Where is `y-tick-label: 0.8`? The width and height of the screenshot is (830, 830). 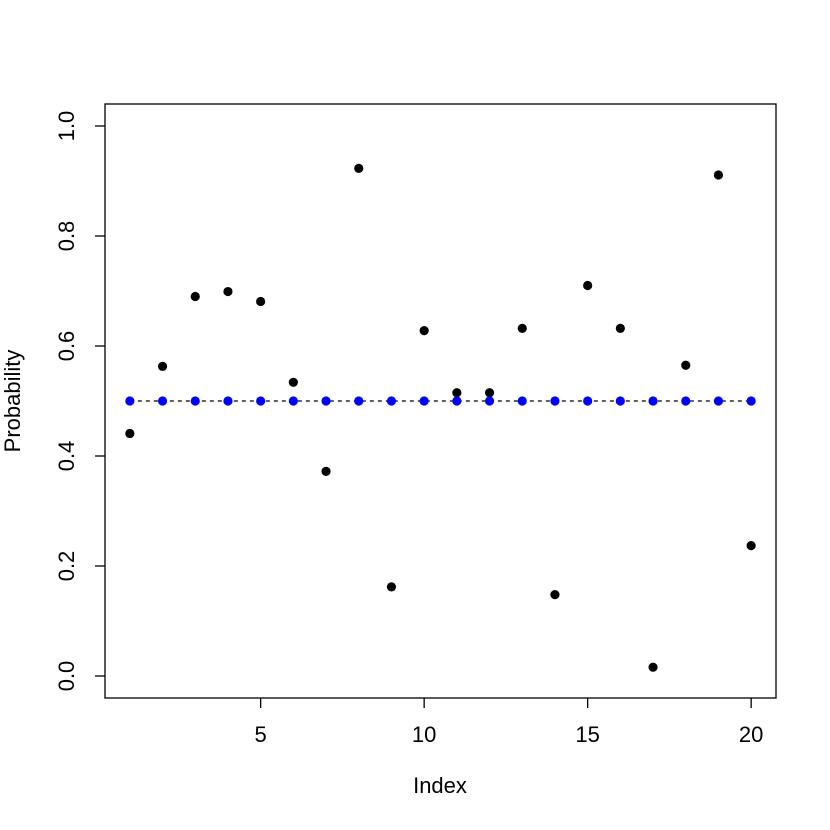 y-tick-label: 0.8 is located at coordinates (66, 236).